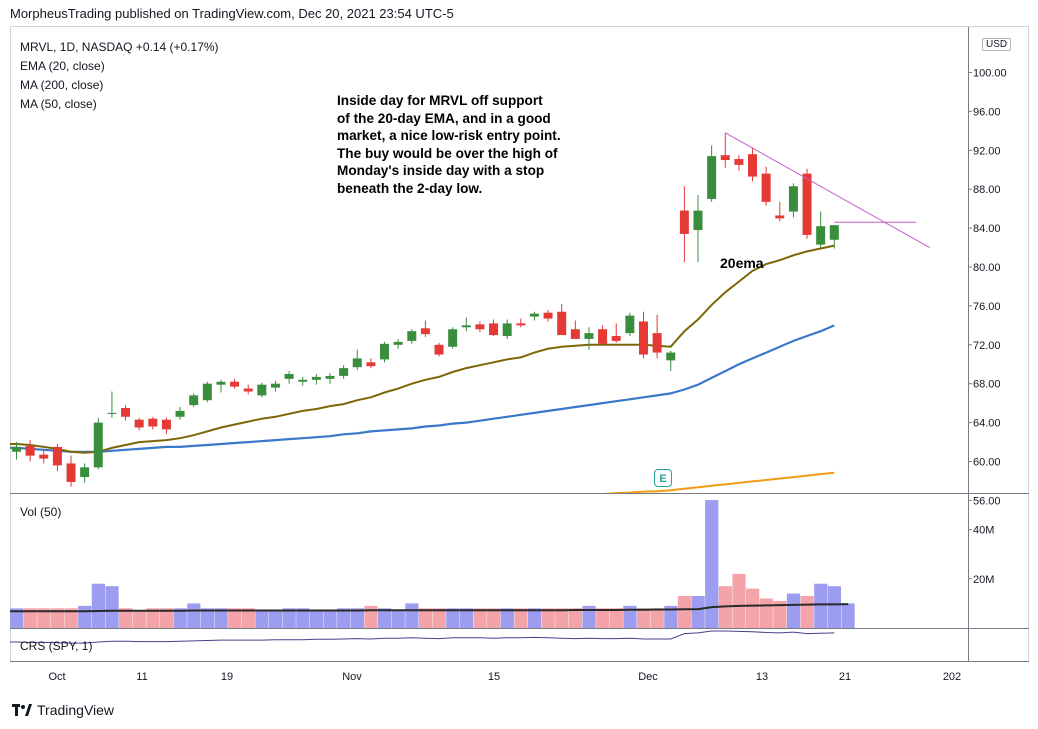 This screenshot has width=1038, height=729. Describe the element at coordinates (663, 478) in the screenshot. I see `earnings-badge-icon: E` at that location.